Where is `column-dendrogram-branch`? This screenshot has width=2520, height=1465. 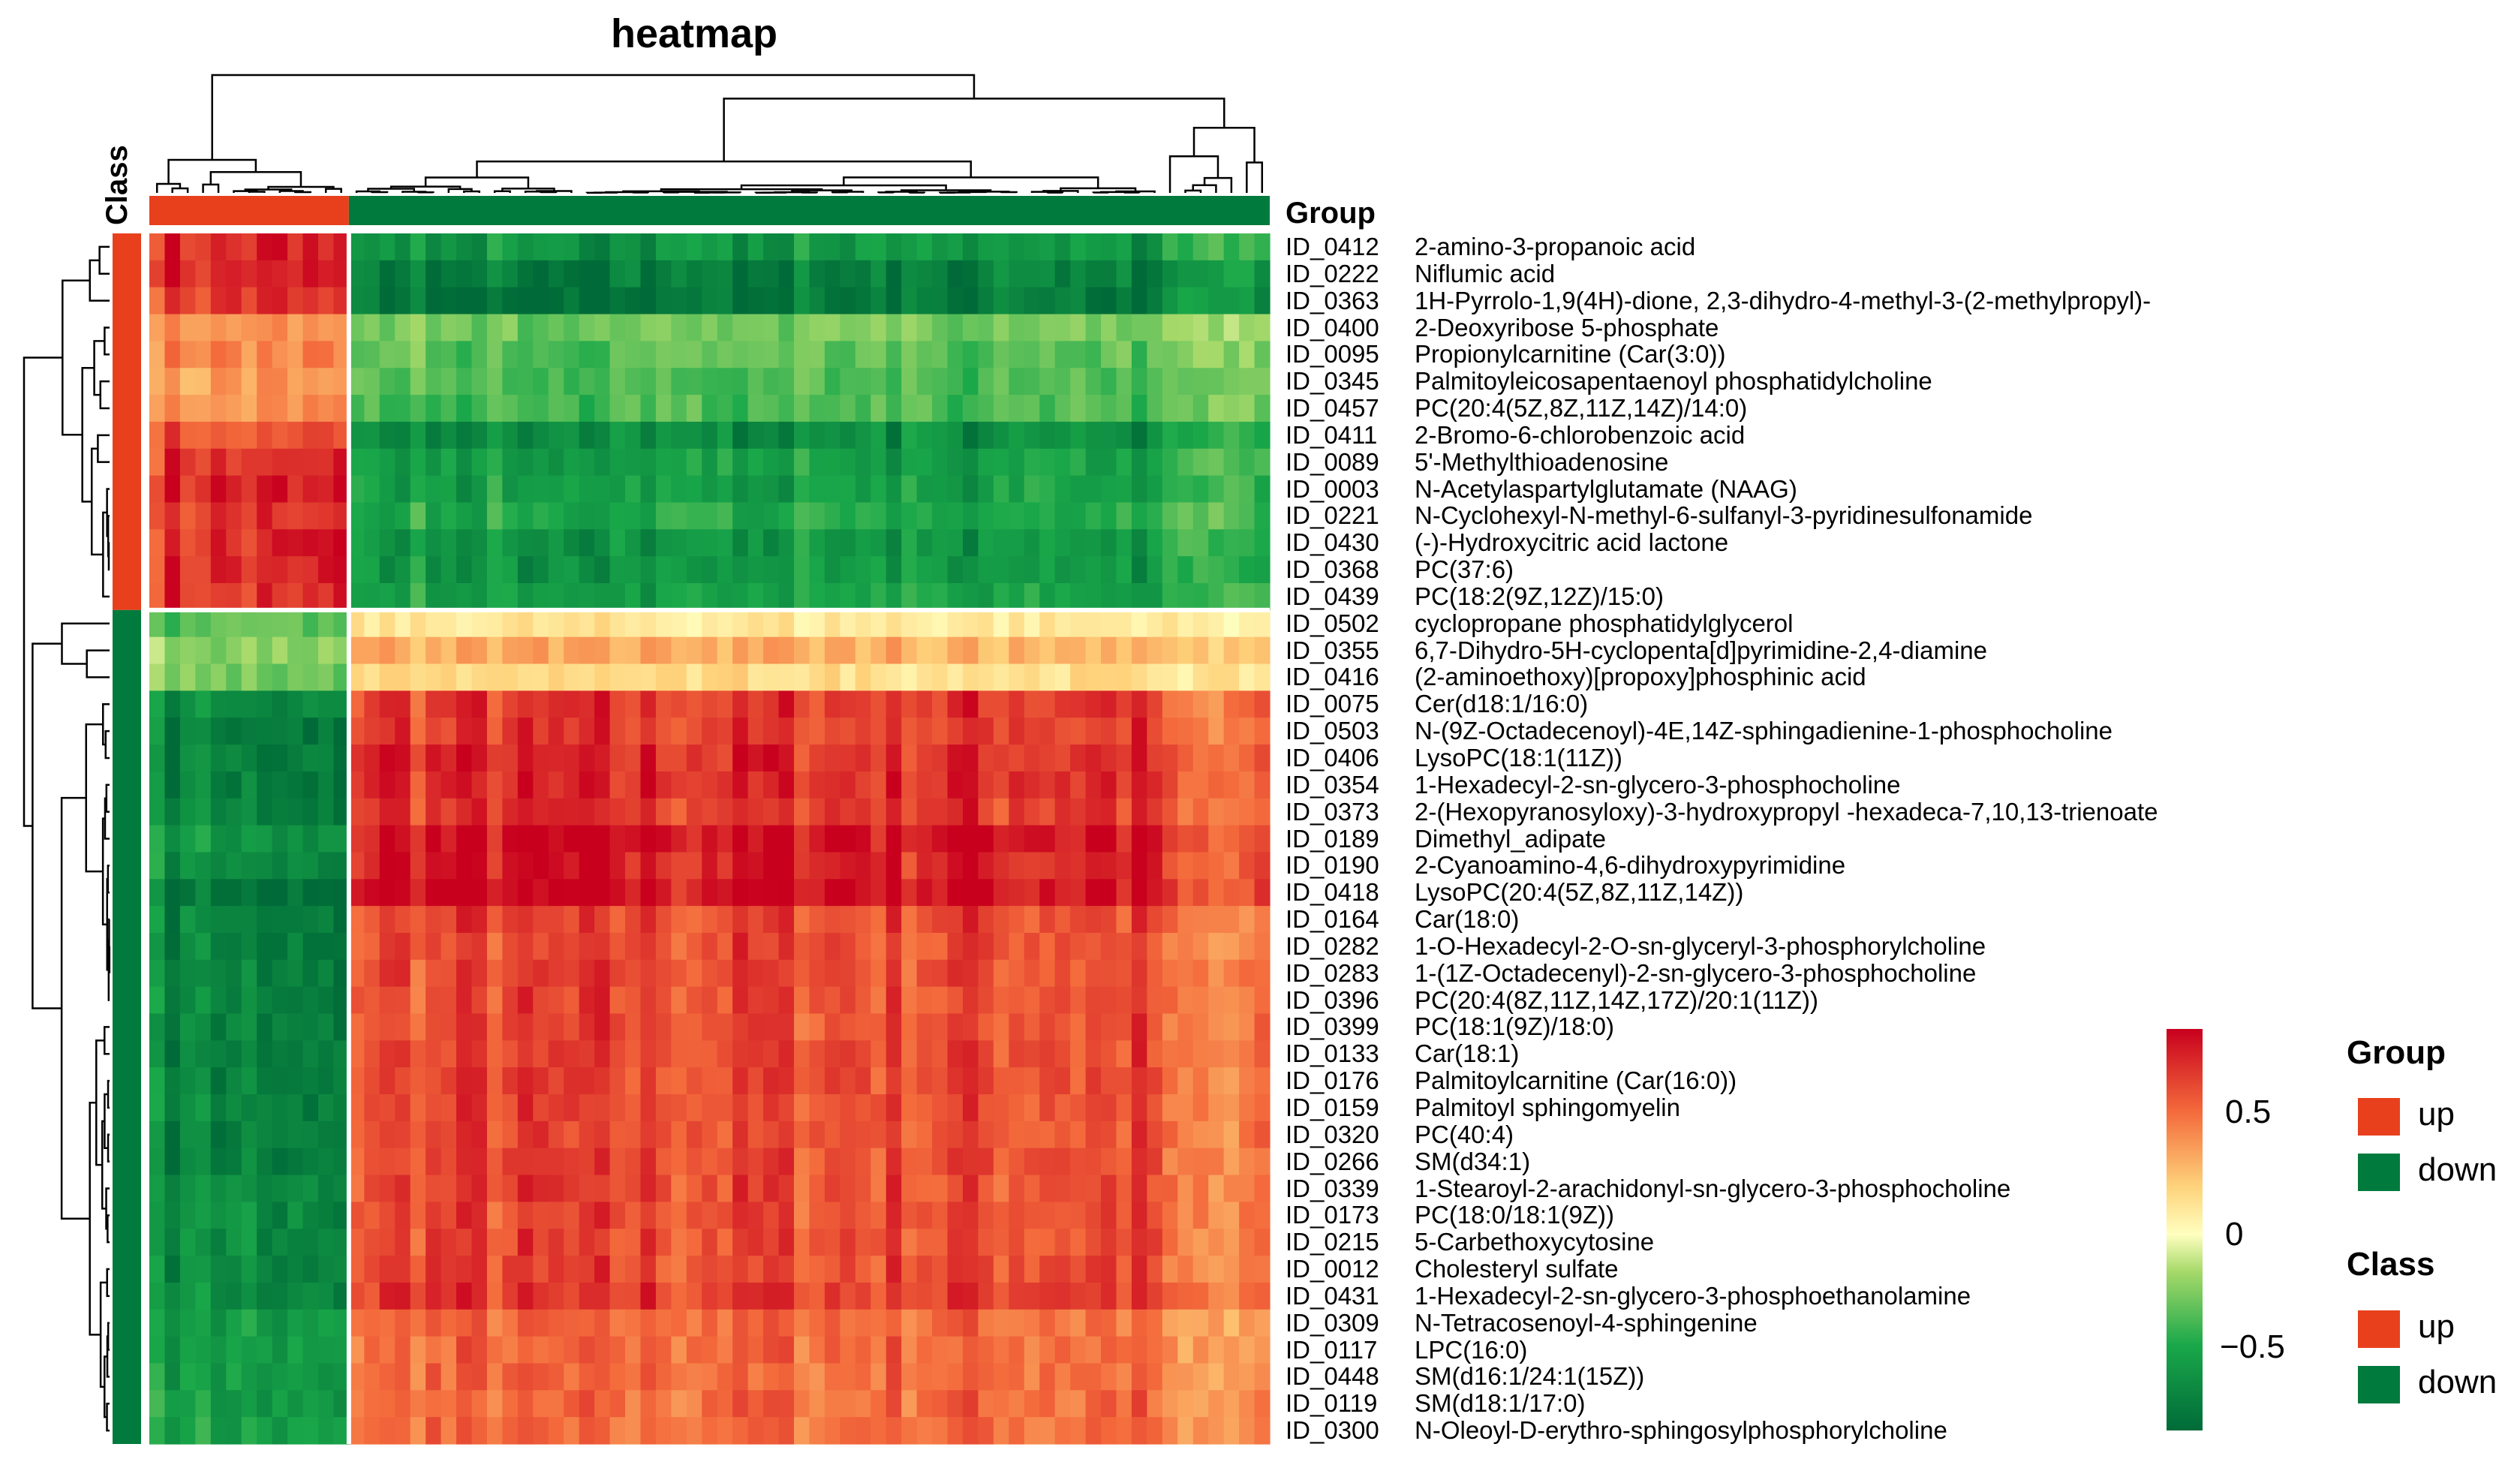 column-dendrogram-branch is located at coordinates (1204, 188).